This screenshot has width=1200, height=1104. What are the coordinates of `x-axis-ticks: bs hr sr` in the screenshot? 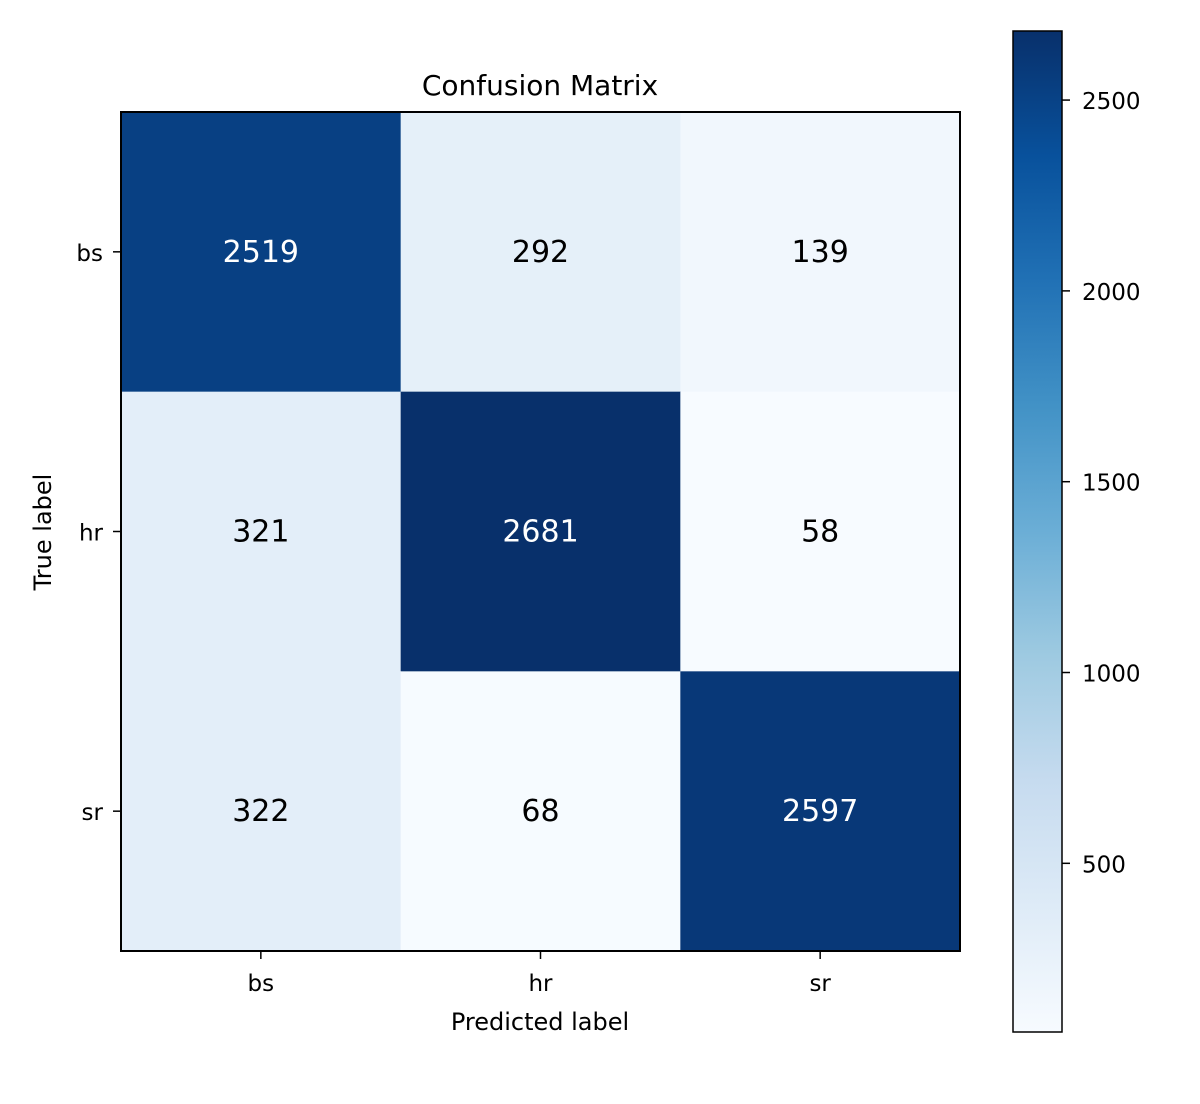 It's located at (539, 974).